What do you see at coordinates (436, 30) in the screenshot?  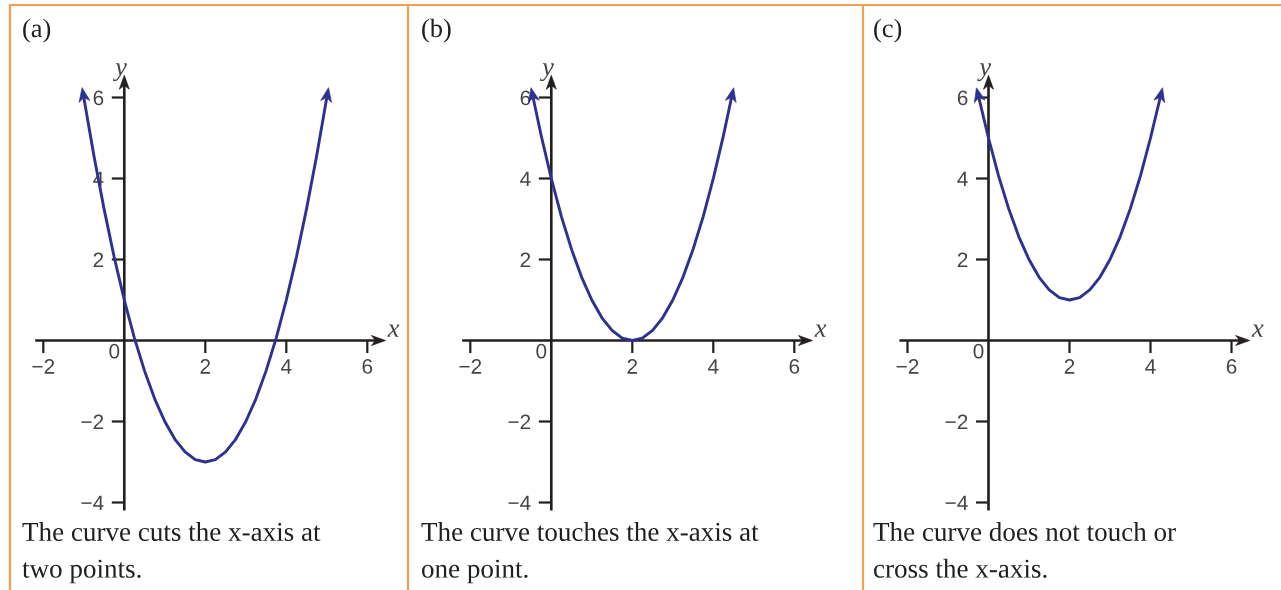 I see `chart-title: (b)` at bounding box center [436, 30].